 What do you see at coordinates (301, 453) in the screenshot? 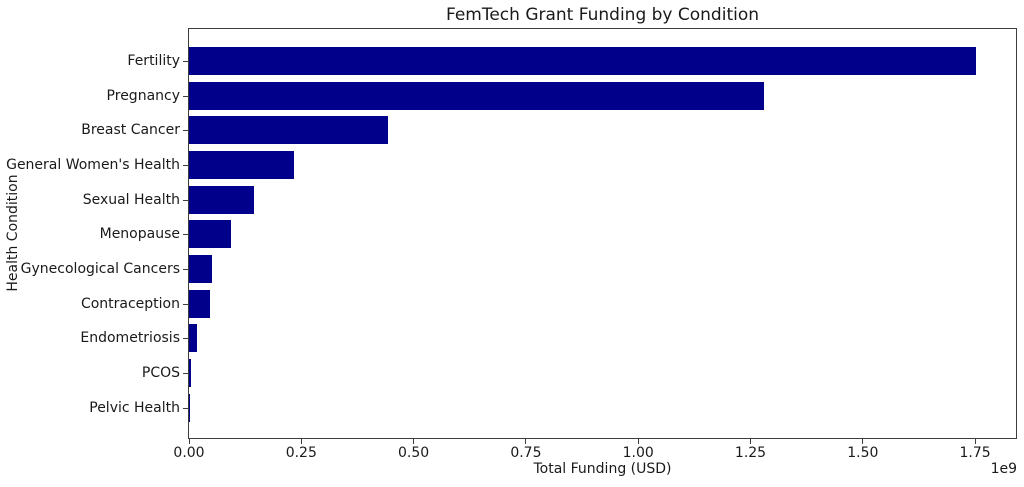
I see `x-tick-label: 0.25` at bounding box center [301, 453].